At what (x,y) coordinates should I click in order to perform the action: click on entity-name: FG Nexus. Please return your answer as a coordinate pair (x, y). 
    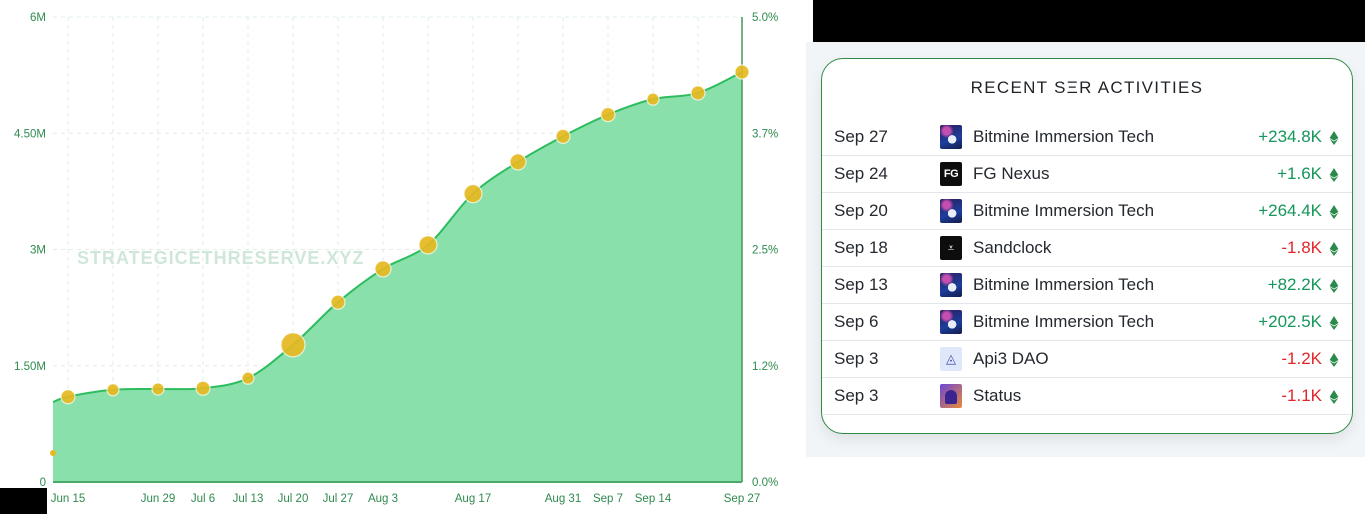
    Looking at the image, I should click on (1011, 173).